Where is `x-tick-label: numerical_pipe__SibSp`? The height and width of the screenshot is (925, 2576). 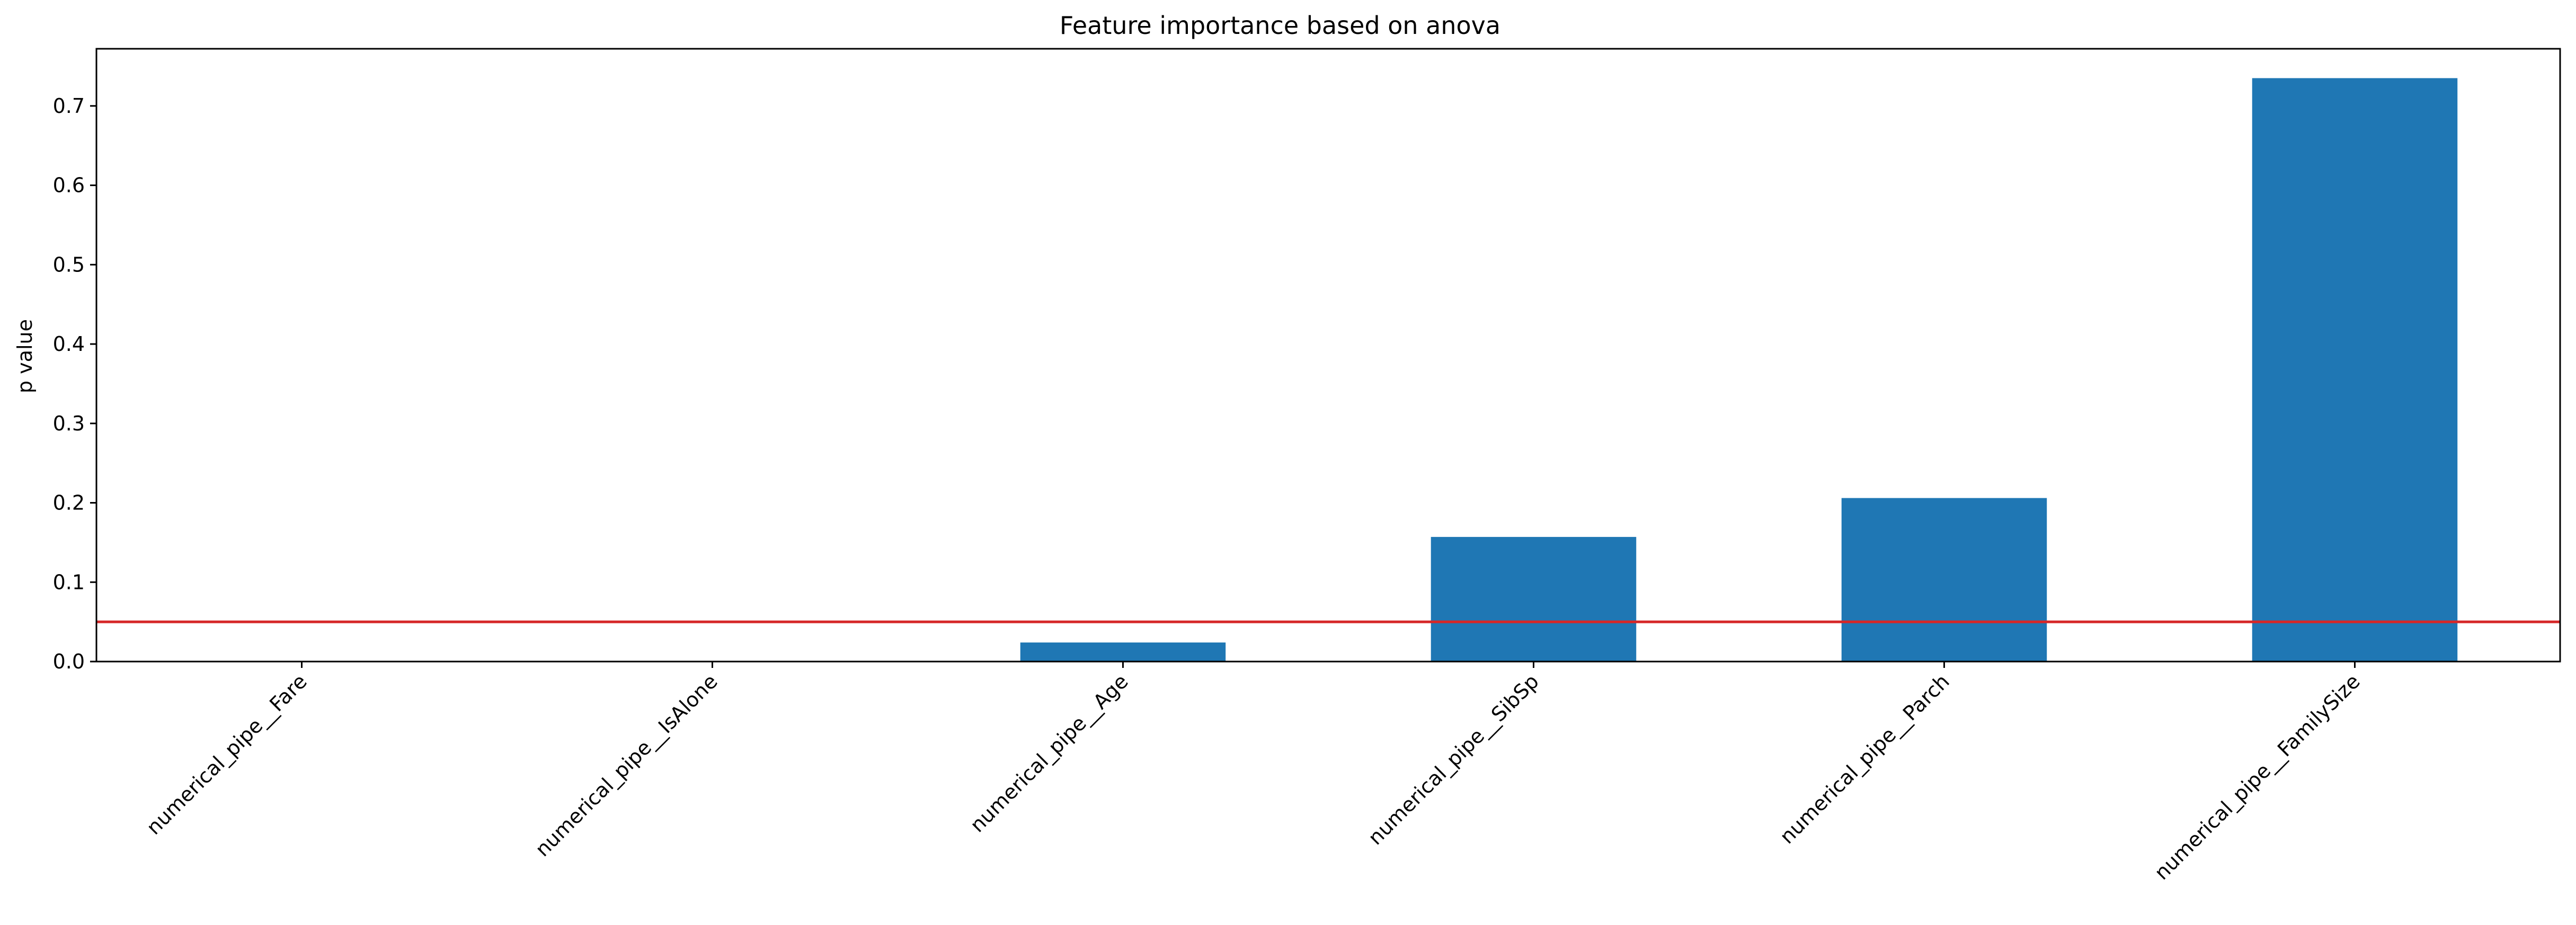
x-tick-label: numerical_pipe__SibSp is located at coordinates (1453, 759).